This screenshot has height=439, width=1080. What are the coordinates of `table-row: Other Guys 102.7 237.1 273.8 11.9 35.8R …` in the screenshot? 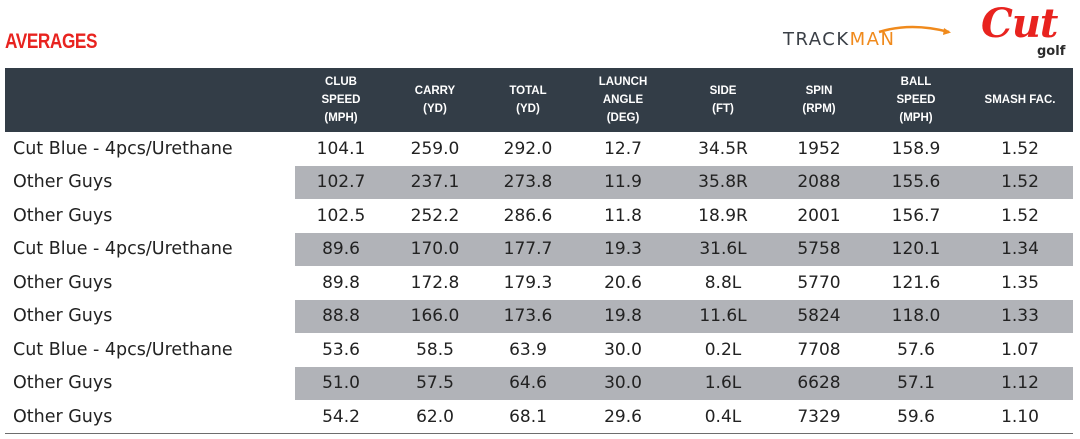 It's located at (539, 182).